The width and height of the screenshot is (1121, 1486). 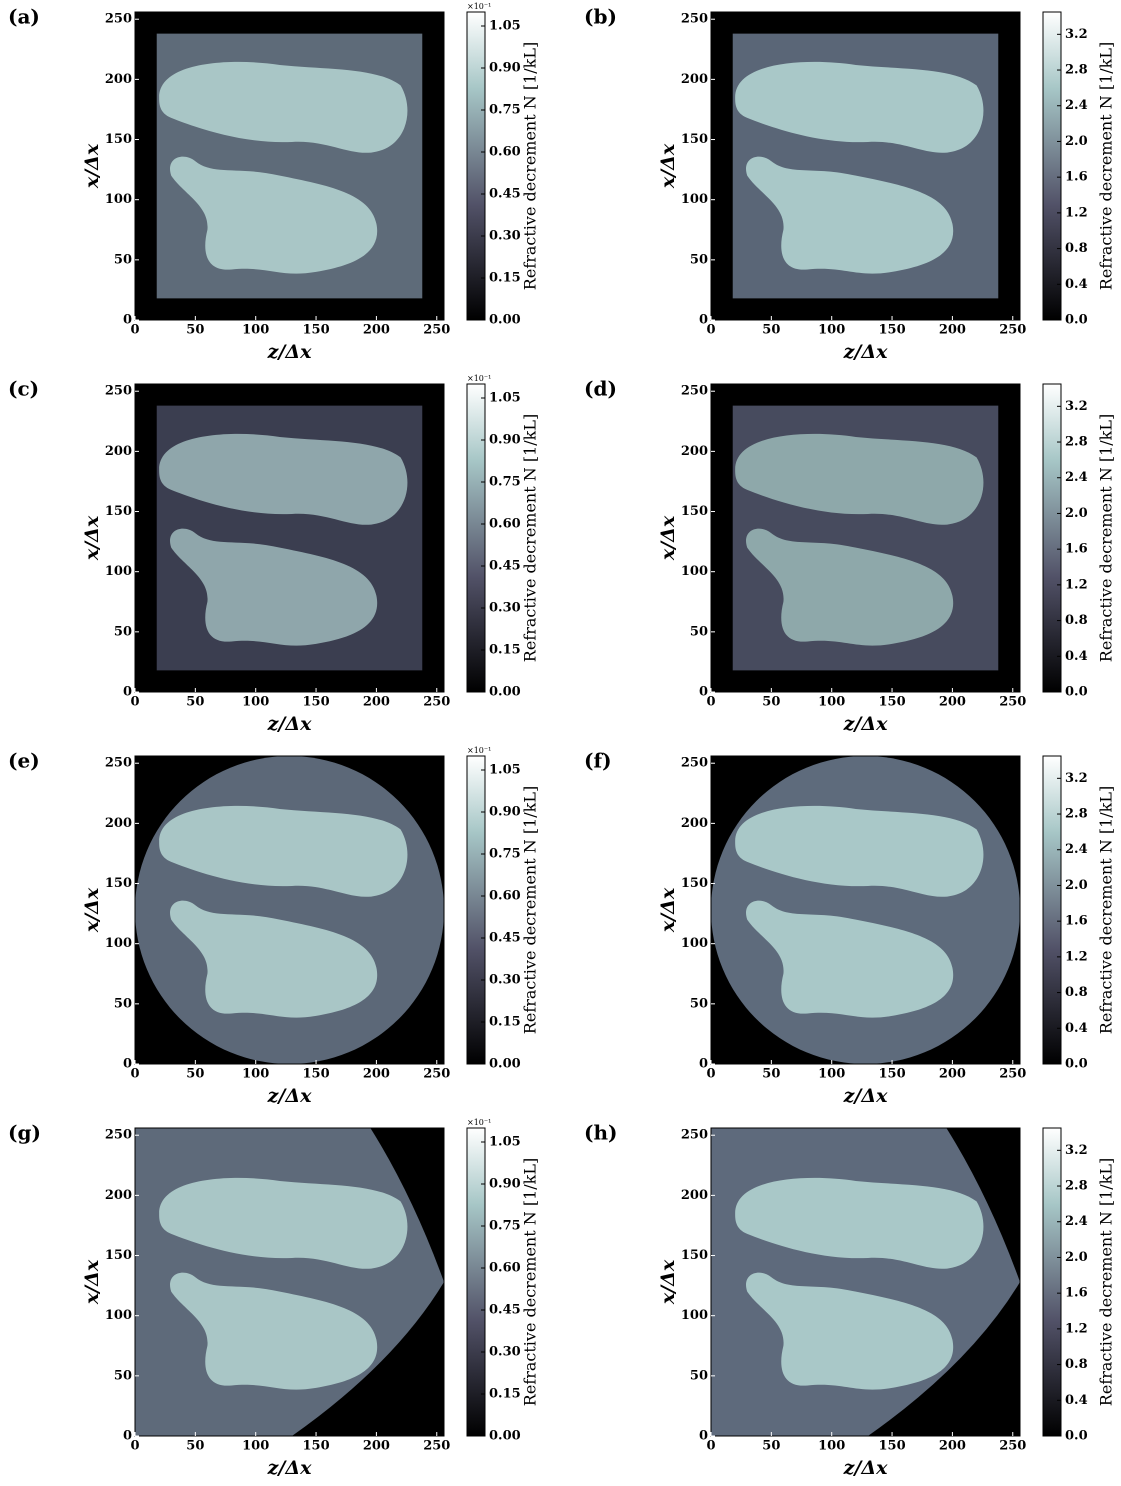 I want to click on colorbar-tick-label: 0.60, so click(x=505, y=152).